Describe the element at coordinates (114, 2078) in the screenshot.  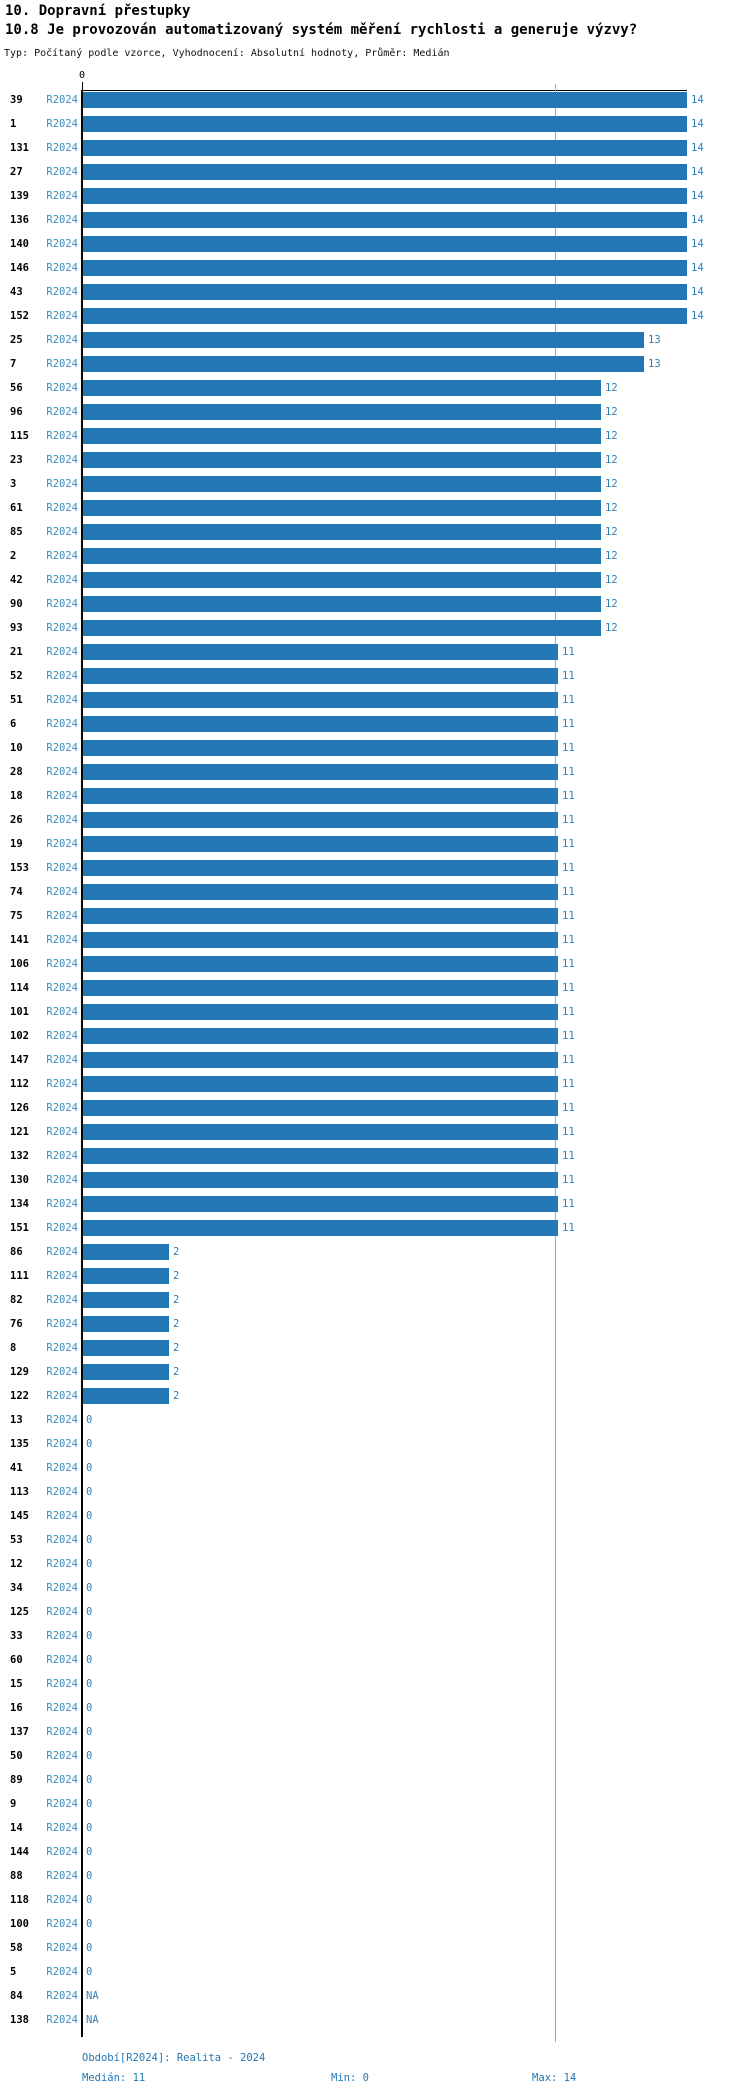
I see `footer-median-label: Medián: 11` at that location.